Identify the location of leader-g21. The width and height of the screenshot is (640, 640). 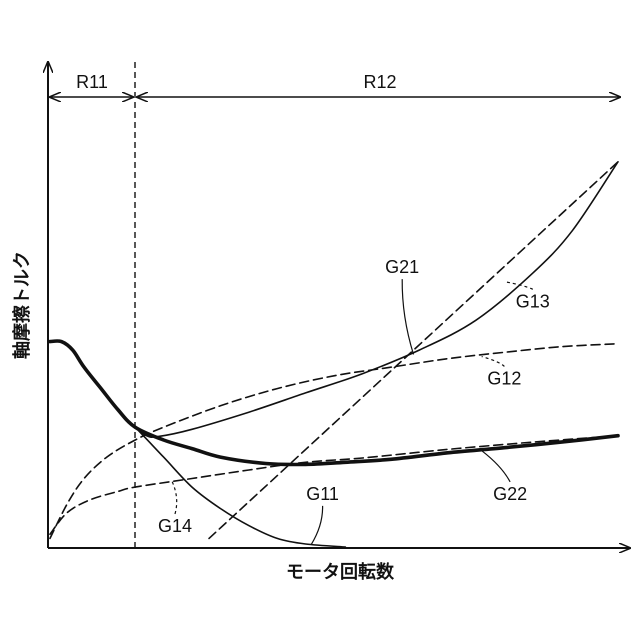
(408, 317).